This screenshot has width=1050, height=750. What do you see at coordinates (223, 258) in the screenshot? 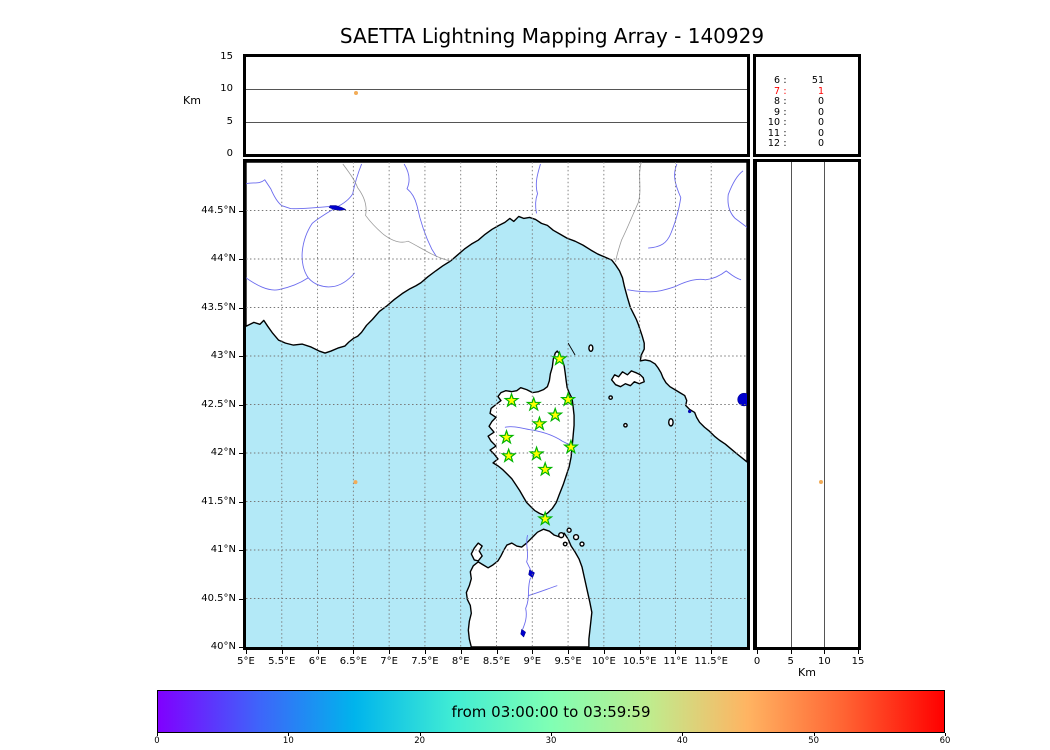
I see `lat-tick-label: 44°N` at bounding box center [223, 258].